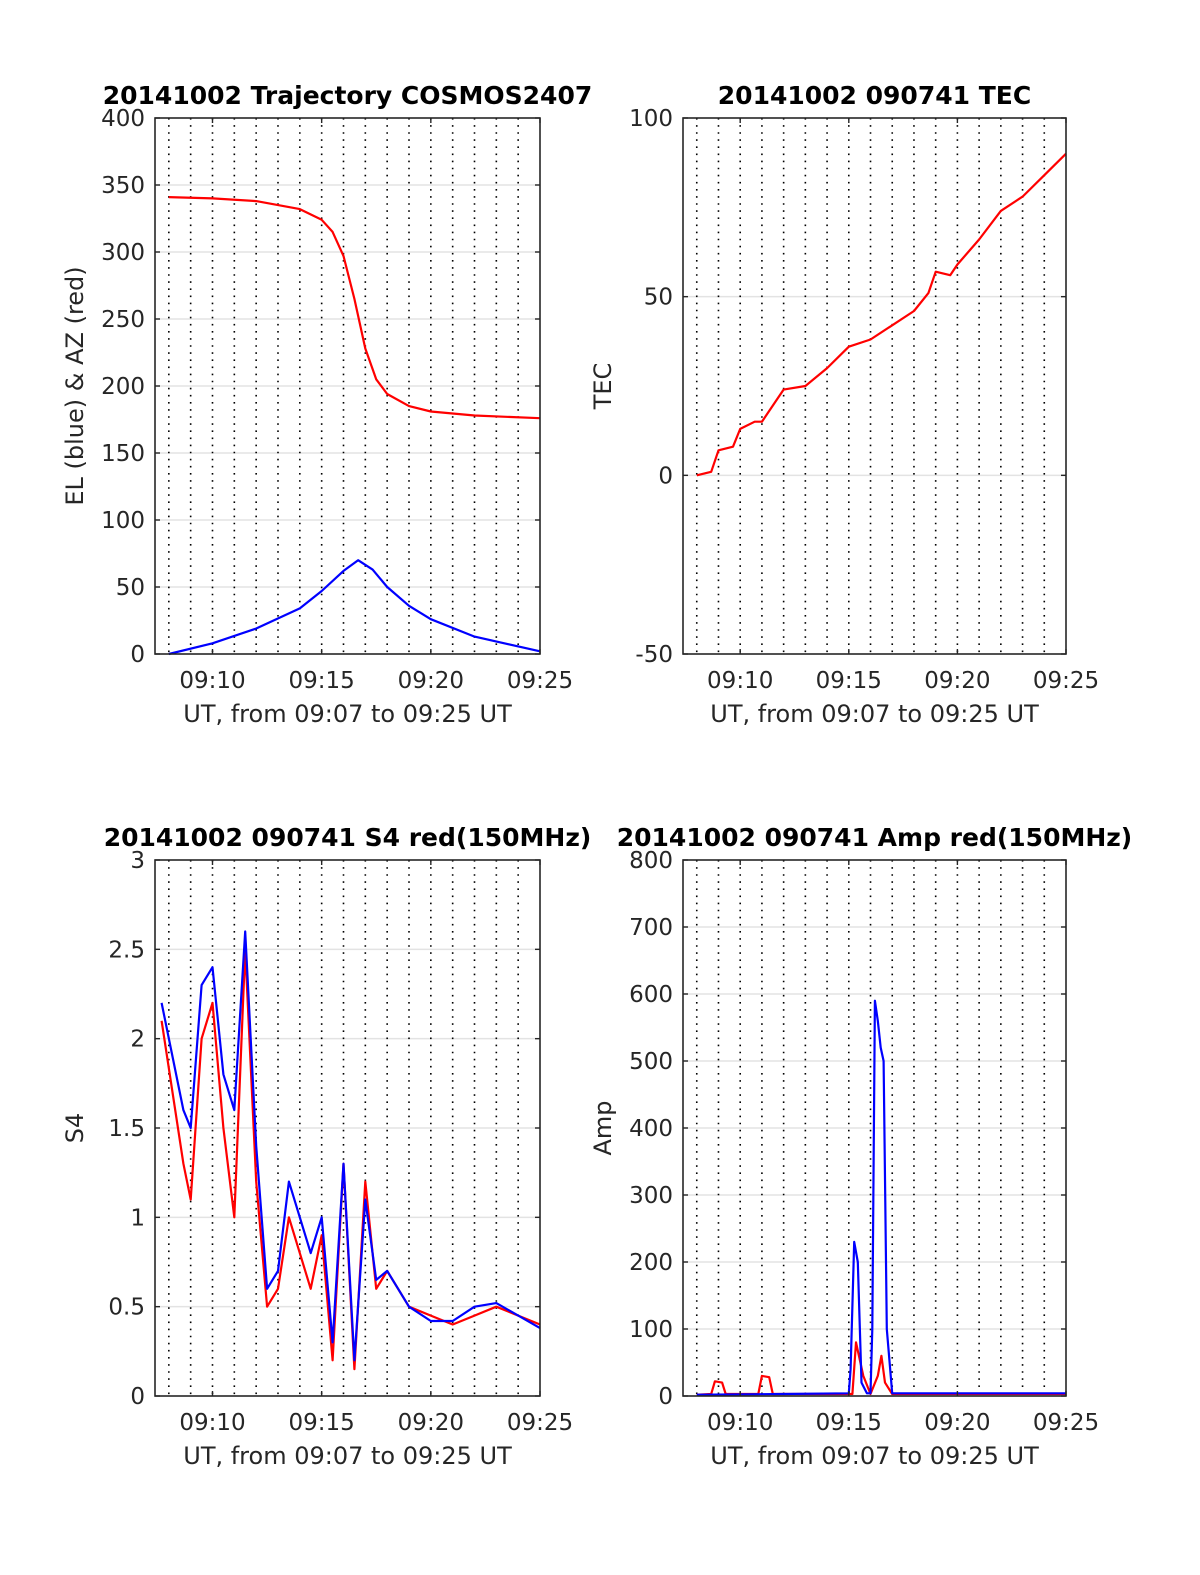  What do you see at coordinates (651, 1196) in the screenshot?
I see `amp-ytick-label: 300` at bounding box center [651, 1196].